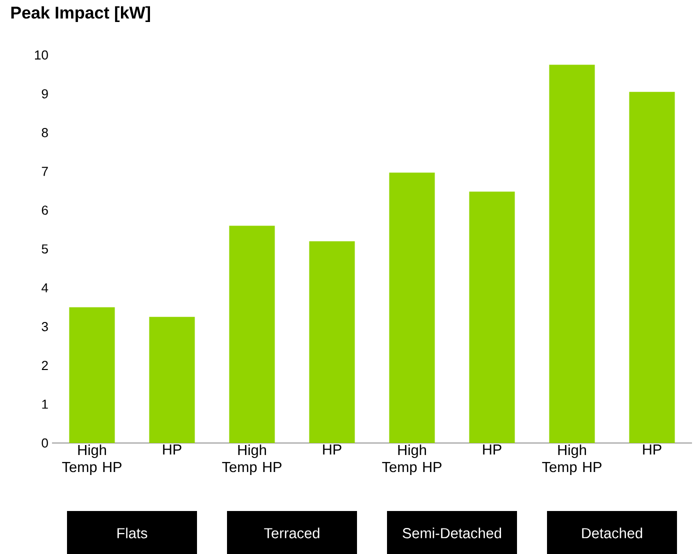  I want to click on y-tick-label: 9, so click(45, 93).